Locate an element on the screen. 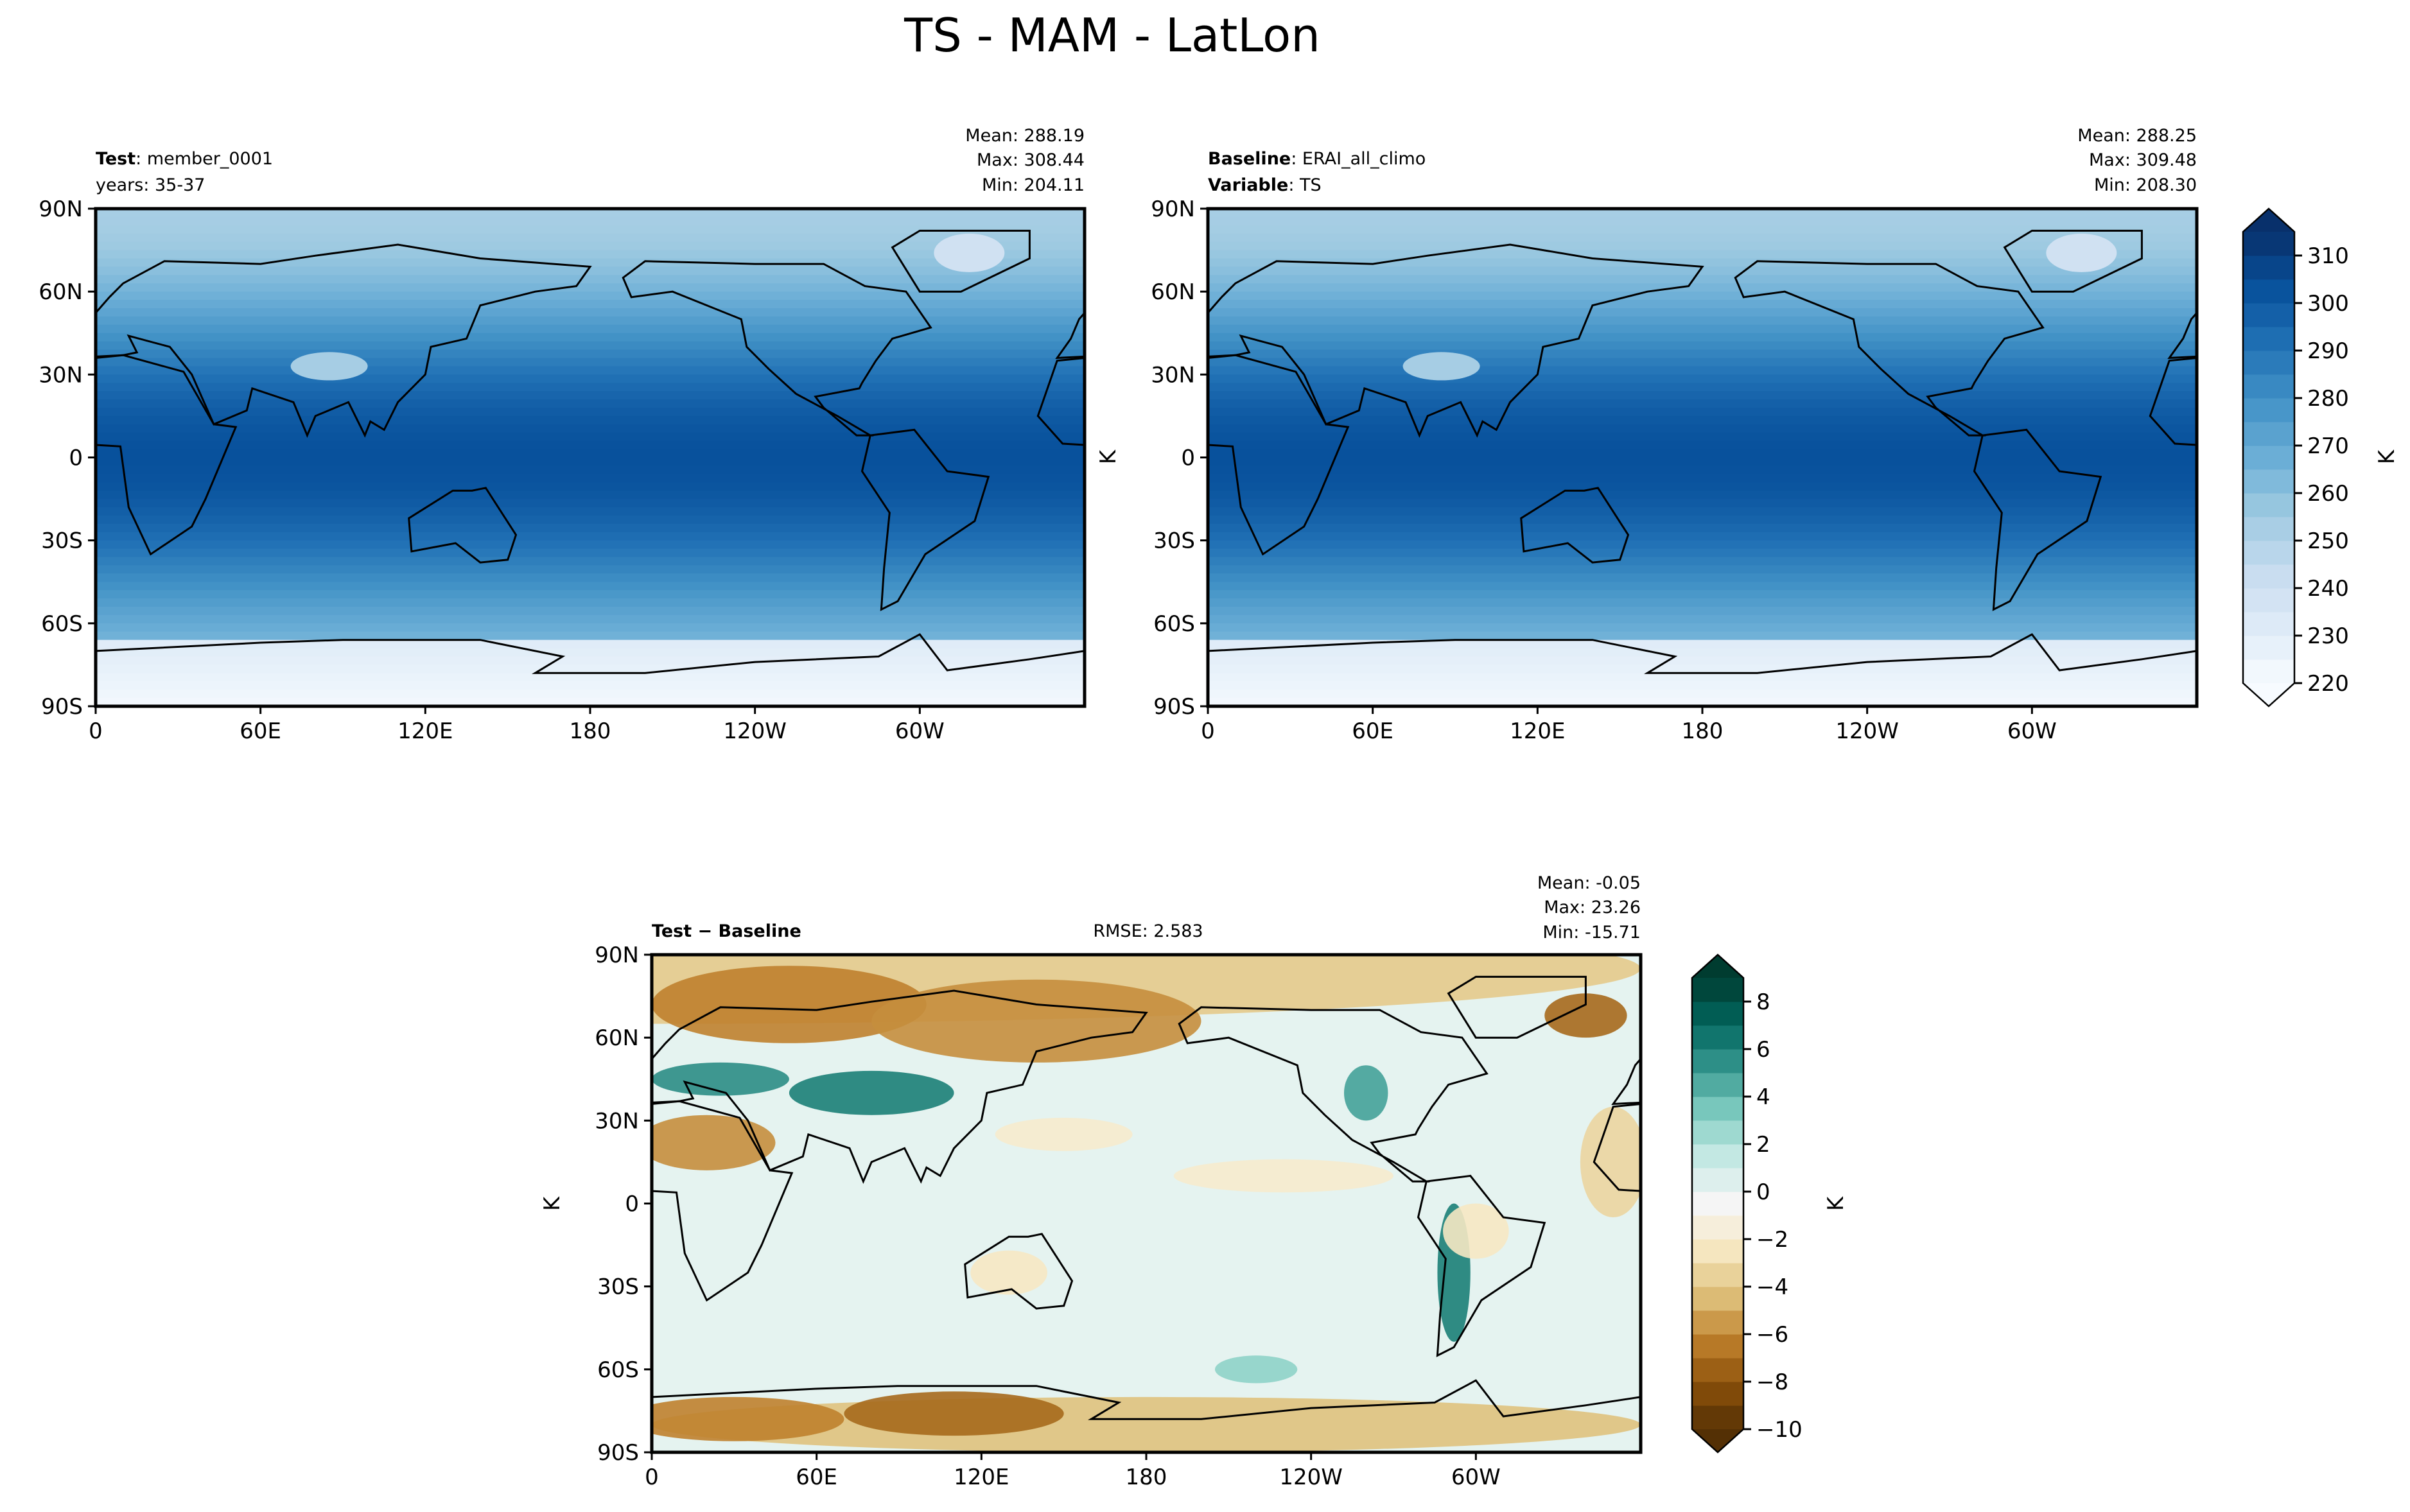 The image size is (2410, 1512). x-tick-label: 60E is located at coordinates (260, 731).